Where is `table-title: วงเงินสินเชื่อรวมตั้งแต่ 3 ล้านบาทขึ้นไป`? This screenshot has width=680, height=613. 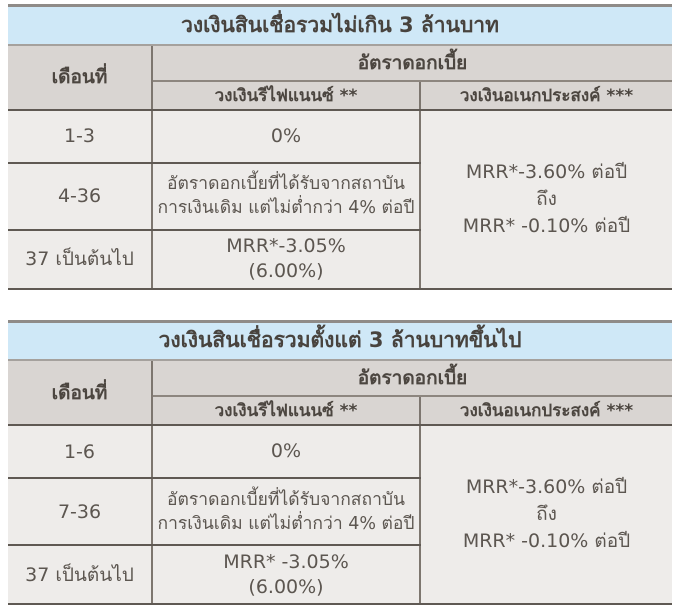 table-title: วงเงินสินเชื่อรวมตั้งแต่ 3 ล้านบาทขึ้นไป is located at coordinates (340, 340).